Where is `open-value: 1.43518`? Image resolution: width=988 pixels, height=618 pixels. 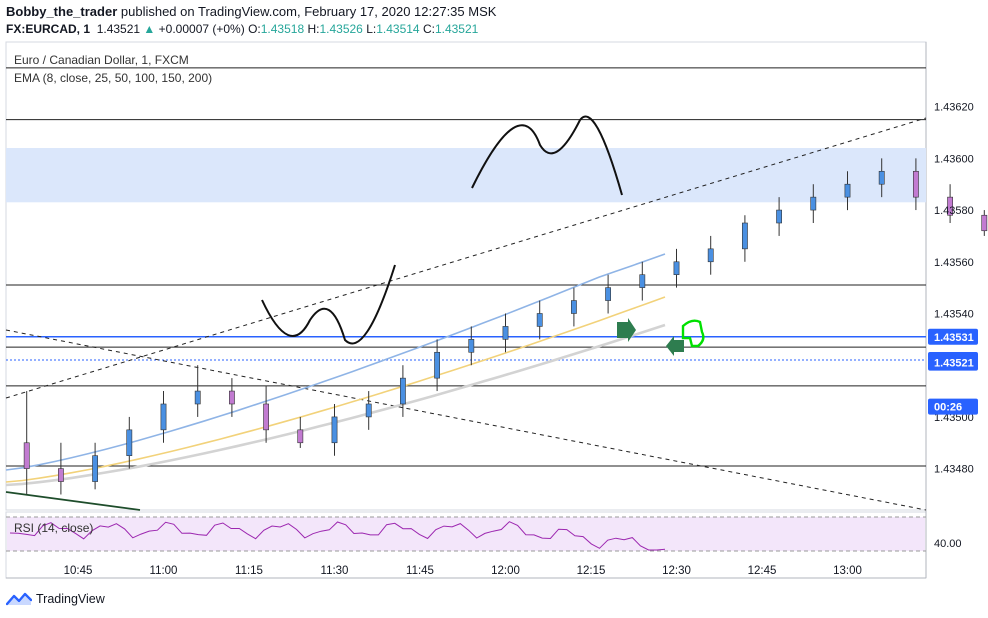
open-value: 1.43518 is located at coordinates (282, 29).